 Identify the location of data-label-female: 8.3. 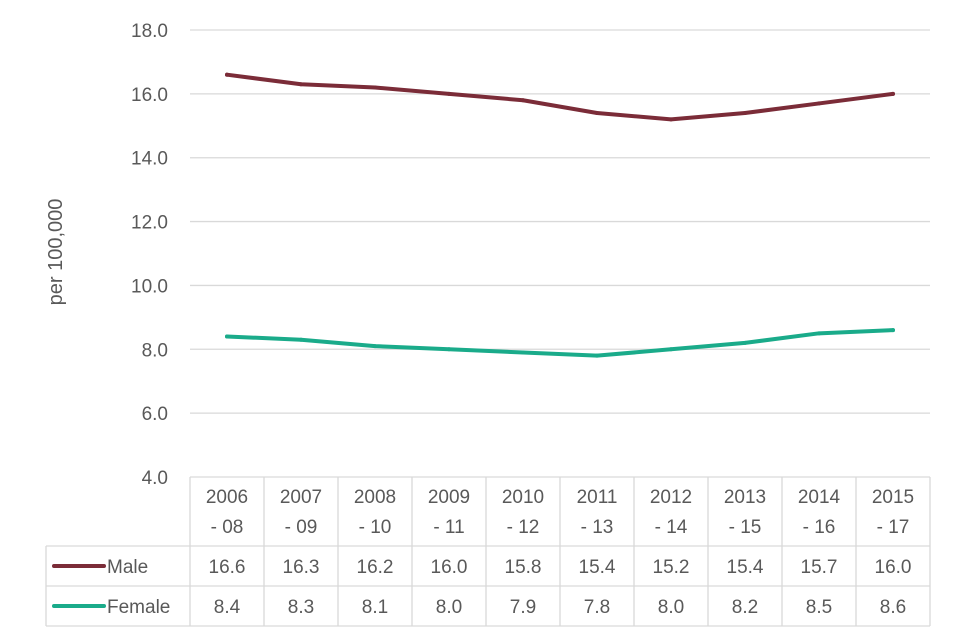
(301, 607).